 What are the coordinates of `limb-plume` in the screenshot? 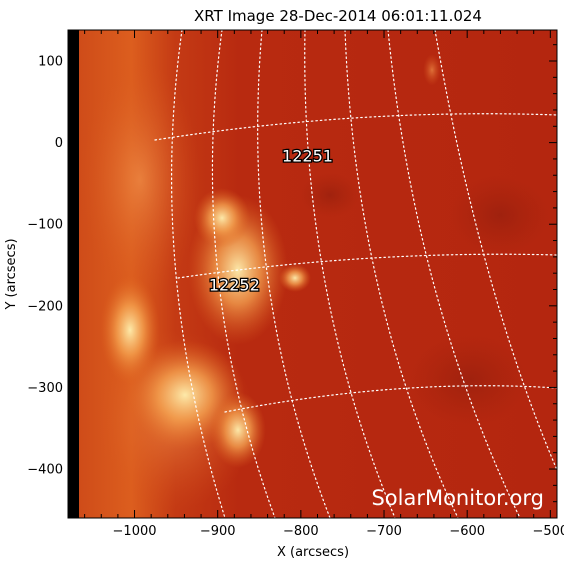 It's located at (130, 330).